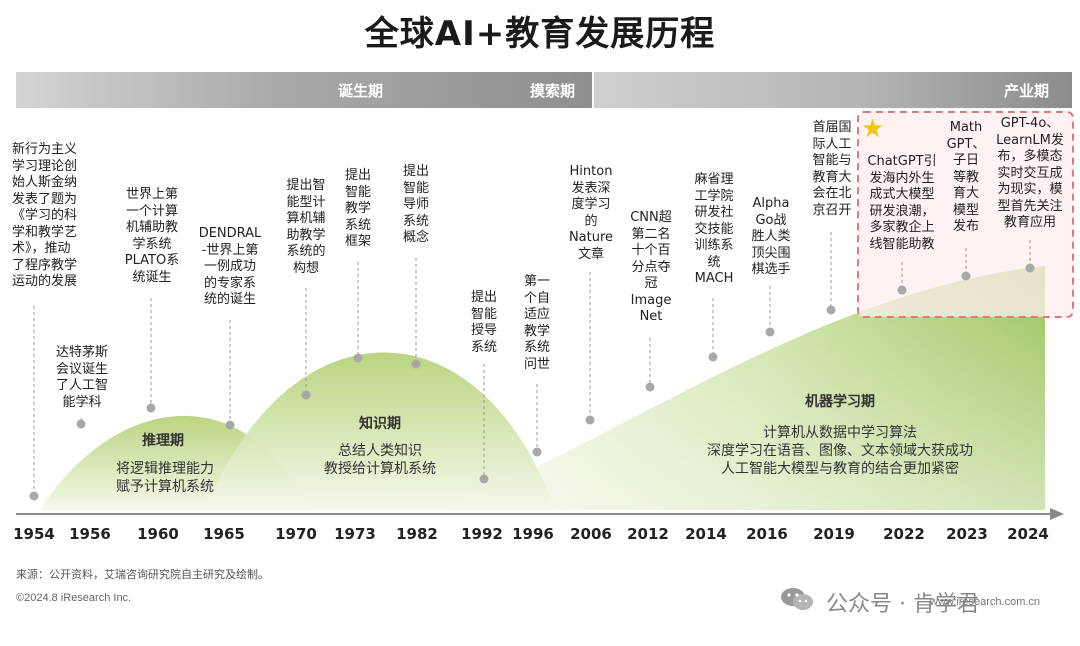  Describe the element at coordinates (966, 177) in the screenshot. I see `event-text: Math GPT、 子日 等教 育大 模型 发布` at that location.